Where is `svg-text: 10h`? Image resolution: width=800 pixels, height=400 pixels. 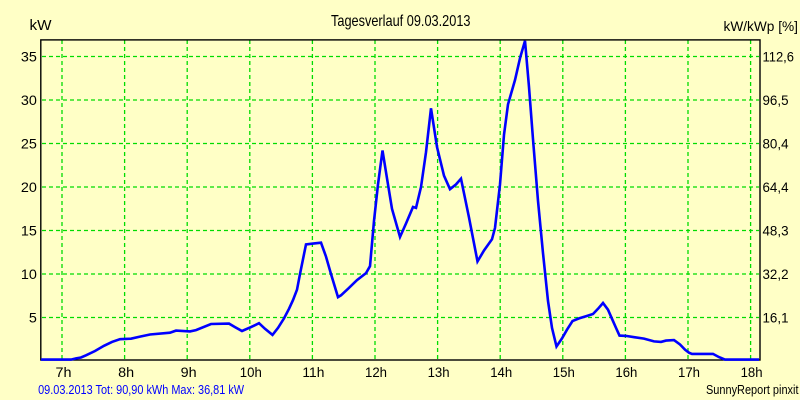
svg-text: 10h is located at coordinates (251, 372).